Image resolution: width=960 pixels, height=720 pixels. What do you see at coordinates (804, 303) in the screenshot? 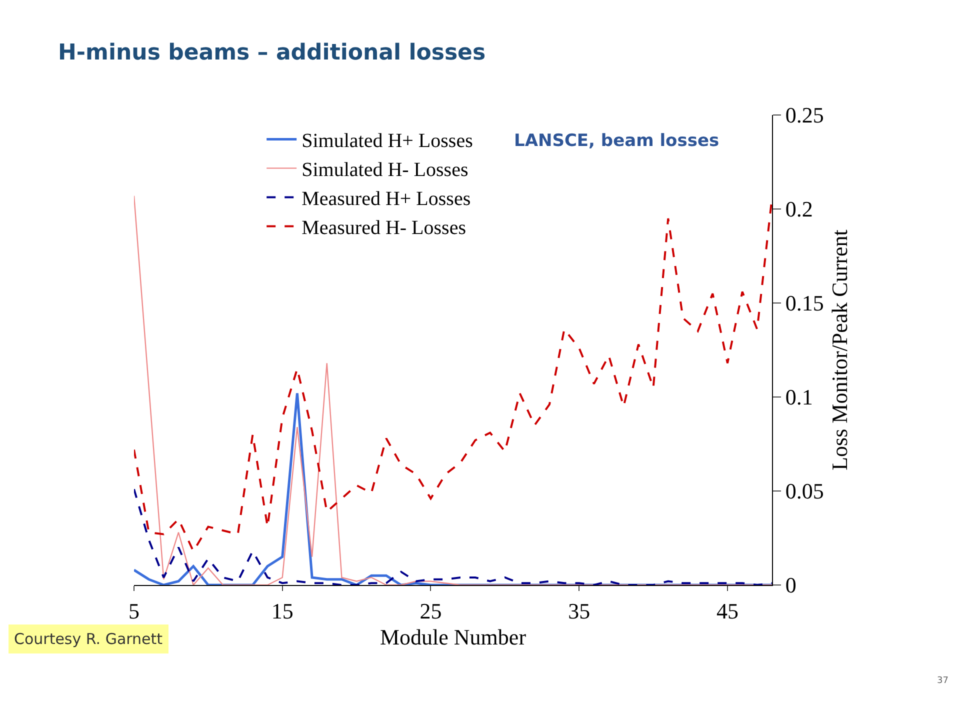
I see `y2-tick-label: 0.15` at bounding box center [804, 303].